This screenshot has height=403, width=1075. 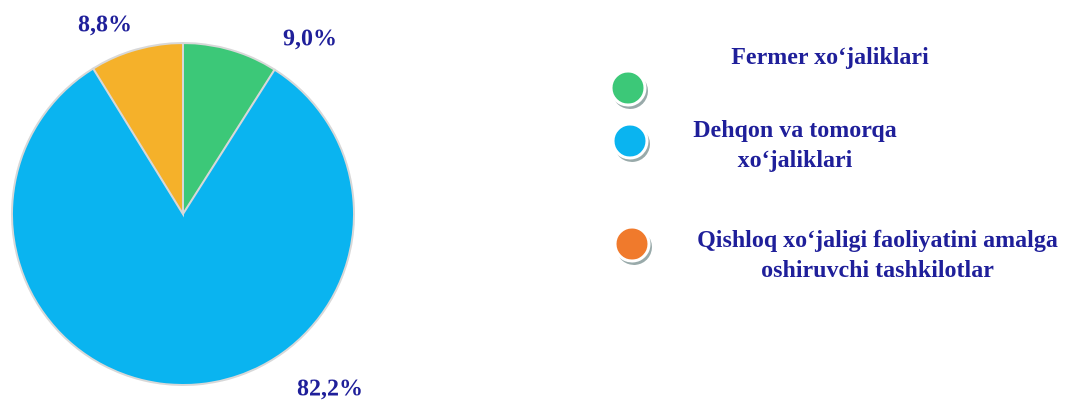 I want to click on legend-label: Dehqon va tomorqa xo‘jaliklari, so click(x=795, y=145).